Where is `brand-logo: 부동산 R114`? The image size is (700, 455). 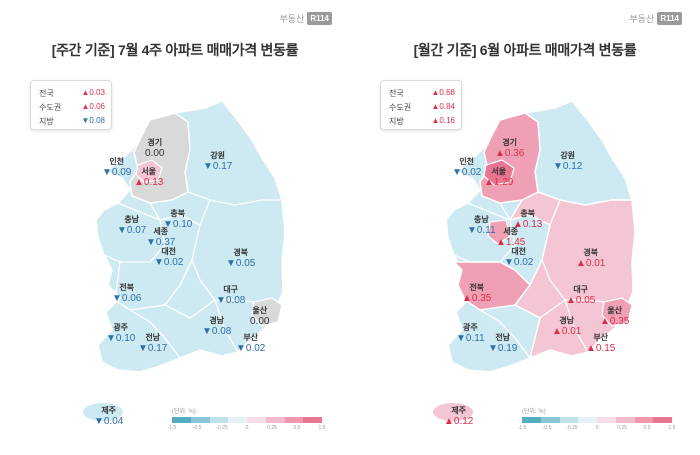
brand-logo: 부동산 R114 is located at coordinates (655, 18).